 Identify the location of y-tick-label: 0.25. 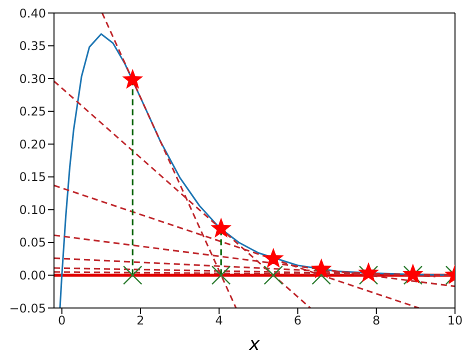
(32, 111).